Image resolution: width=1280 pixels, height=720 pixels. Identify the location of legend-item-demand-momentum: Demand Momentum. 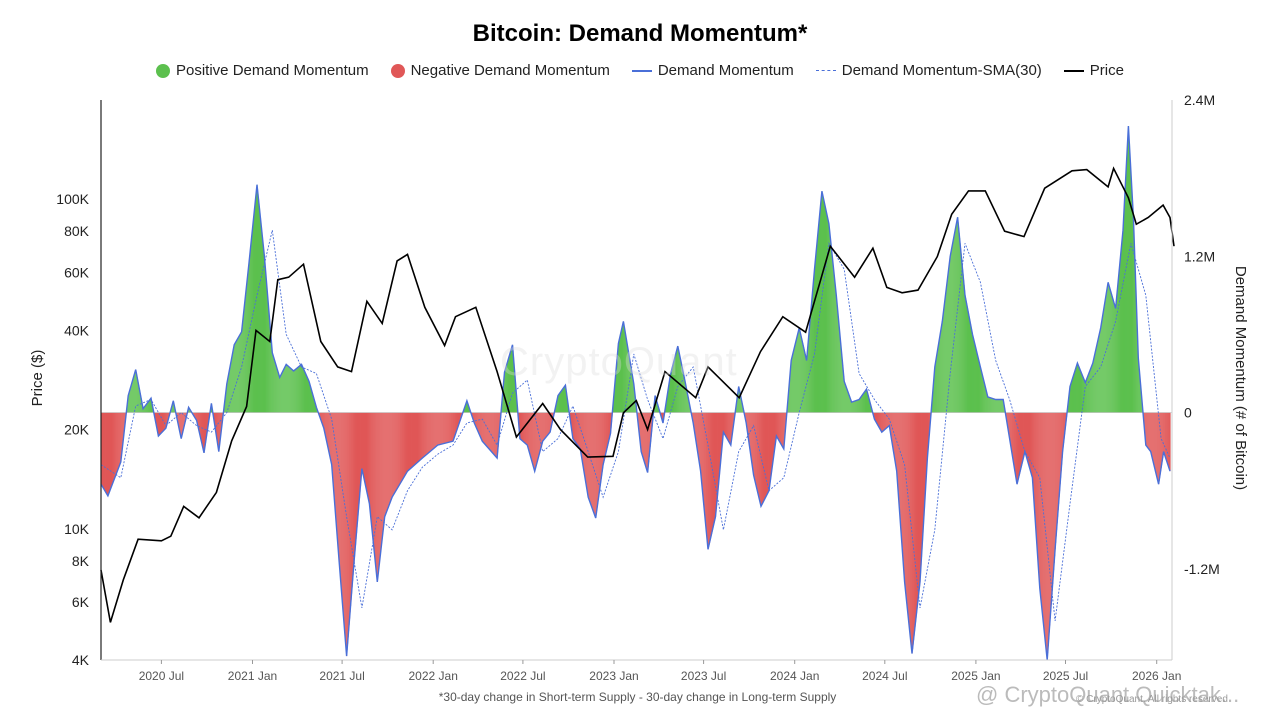
(712, 70).